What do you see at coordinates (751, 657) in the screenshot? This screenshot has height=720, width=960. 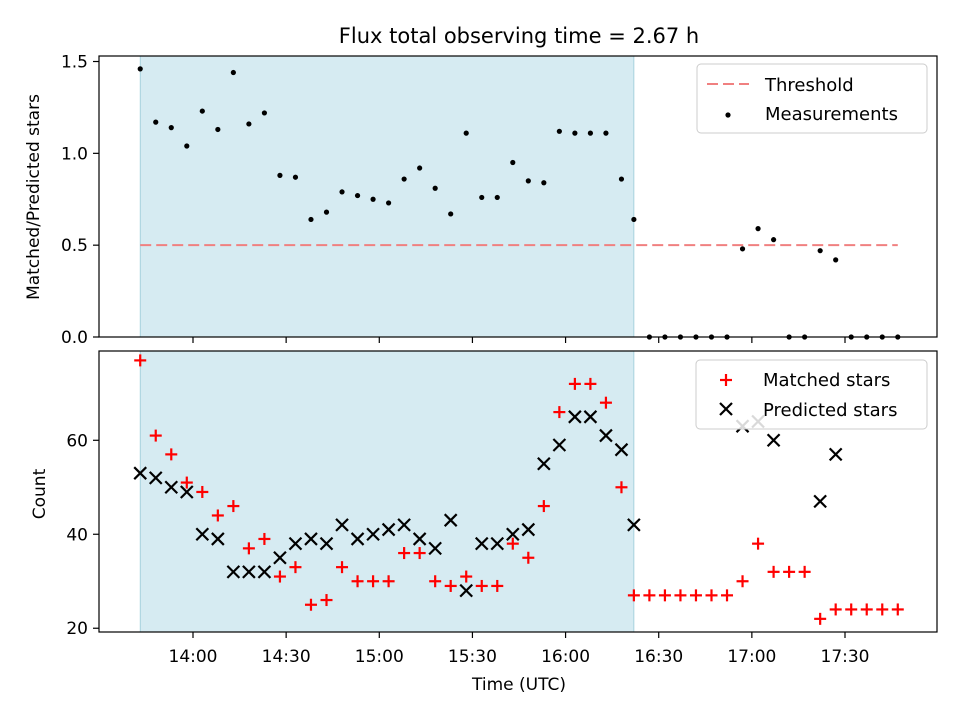 I see `x-tick-label: 17:00` at bounding box center [751, 657].